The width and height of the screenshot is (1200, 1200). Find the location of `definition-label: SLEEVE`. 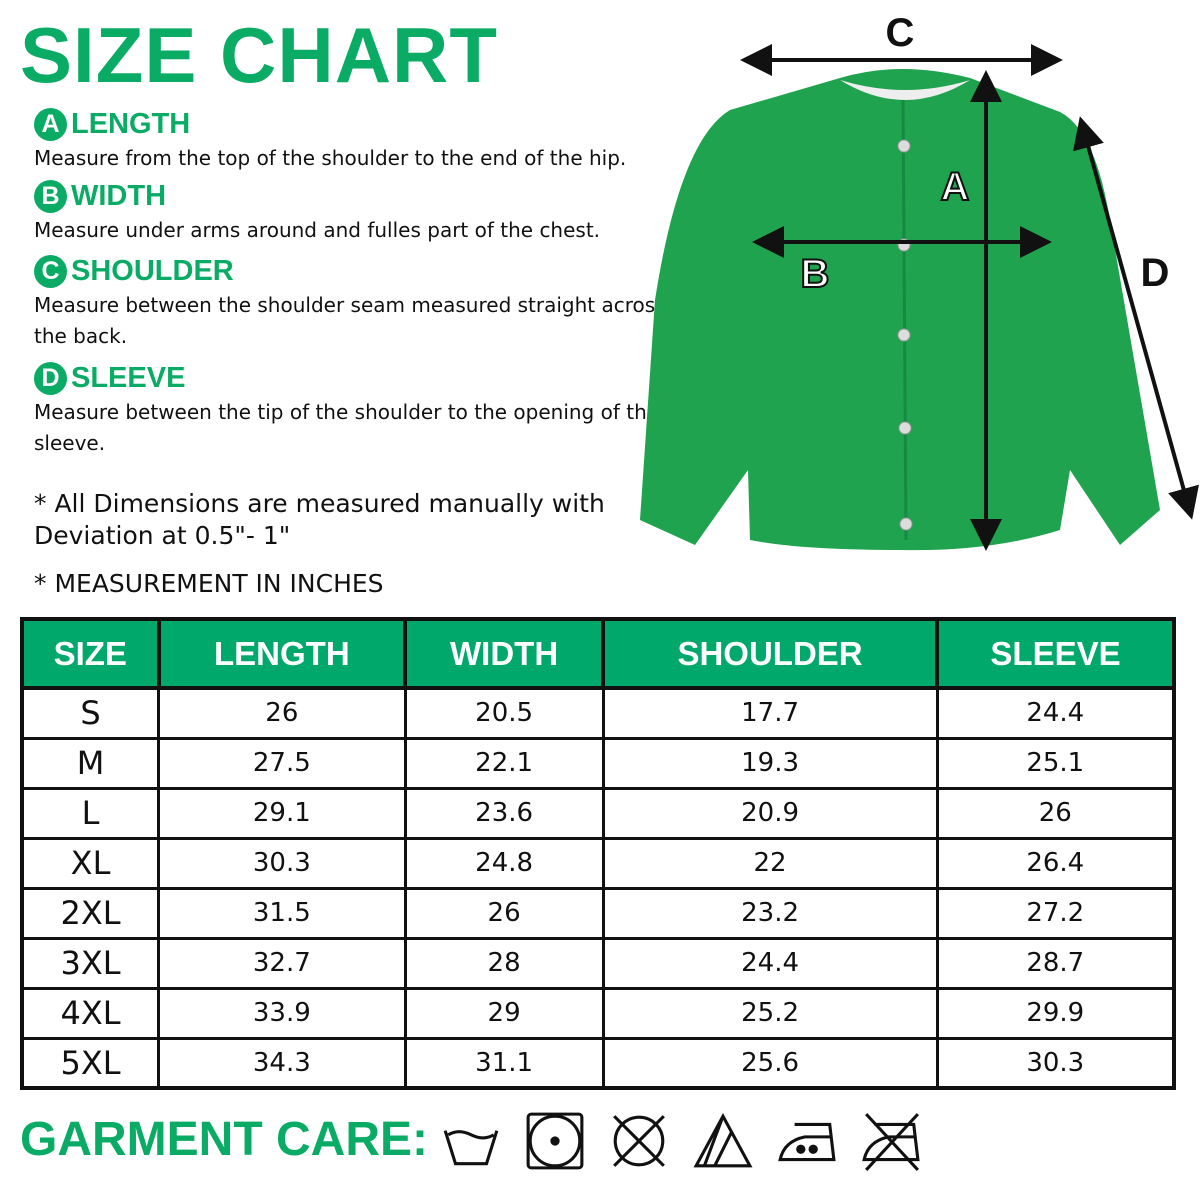

definition-label: SLEEVE is located at coordinates (128, 378).